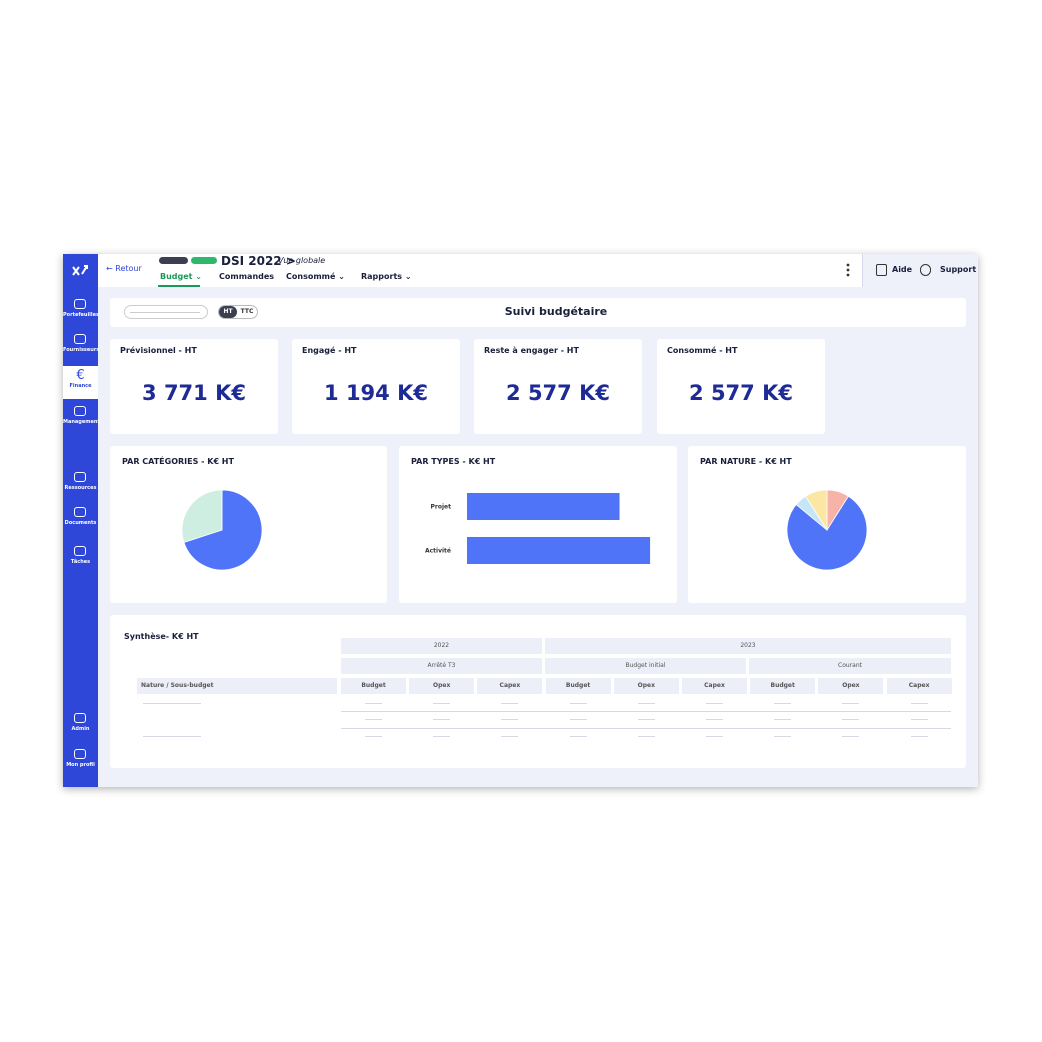 The height and width of the screenshot is (1042, 1042). Describe the element at coordinates (80, 765) in the screenshot. I see `sidebar-label: Mon profil` at that location.